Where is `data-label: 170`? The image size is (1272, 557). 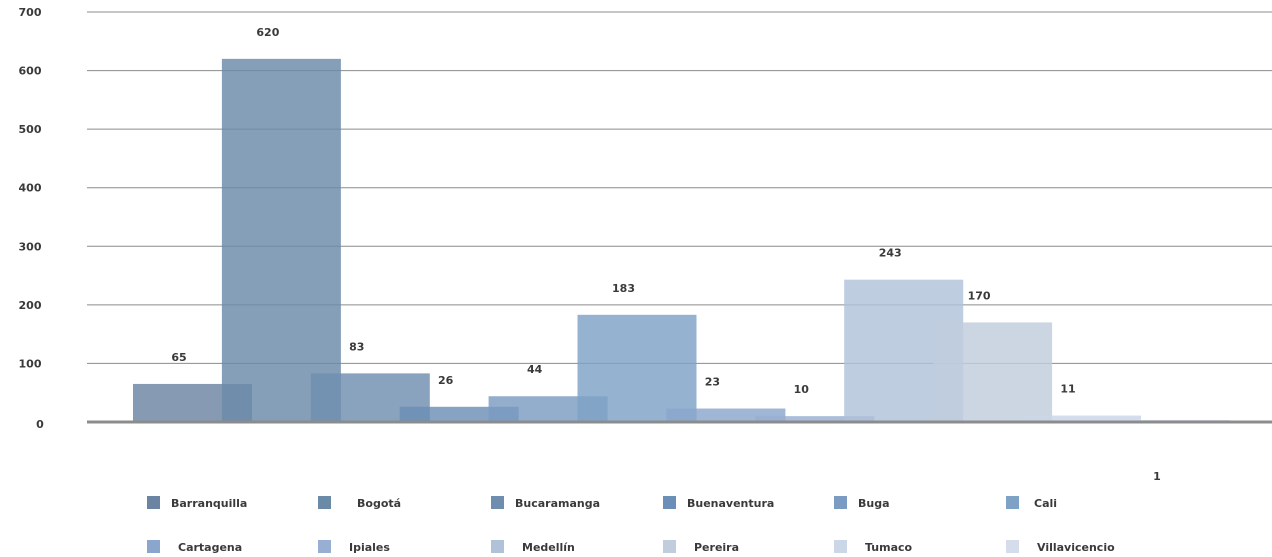 data-label: 170 is located at coordinates (979, 295).